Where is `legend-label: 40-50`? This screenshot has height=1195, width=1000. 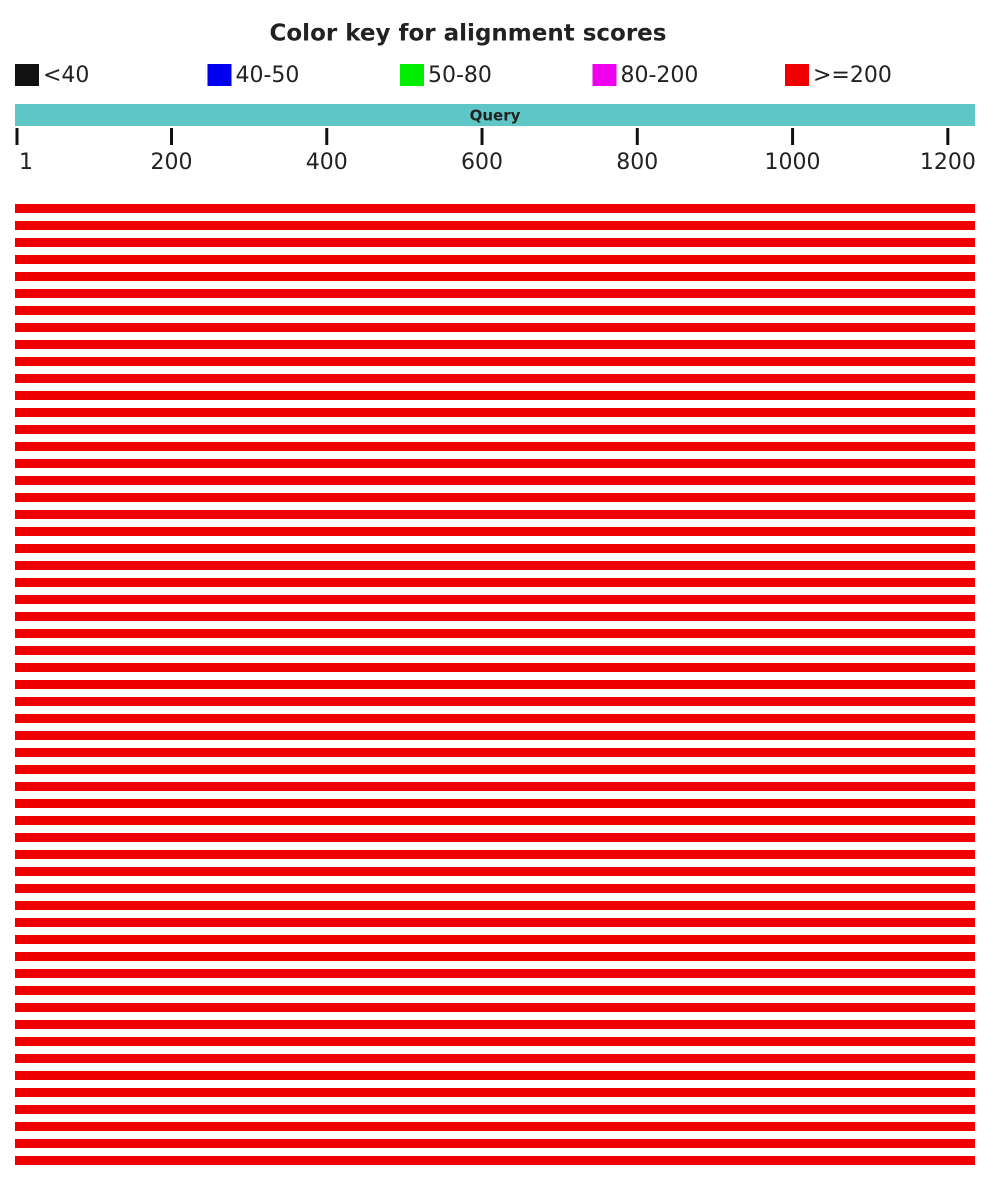
legend-label: 40-50 is located at coordinates (268, 75).